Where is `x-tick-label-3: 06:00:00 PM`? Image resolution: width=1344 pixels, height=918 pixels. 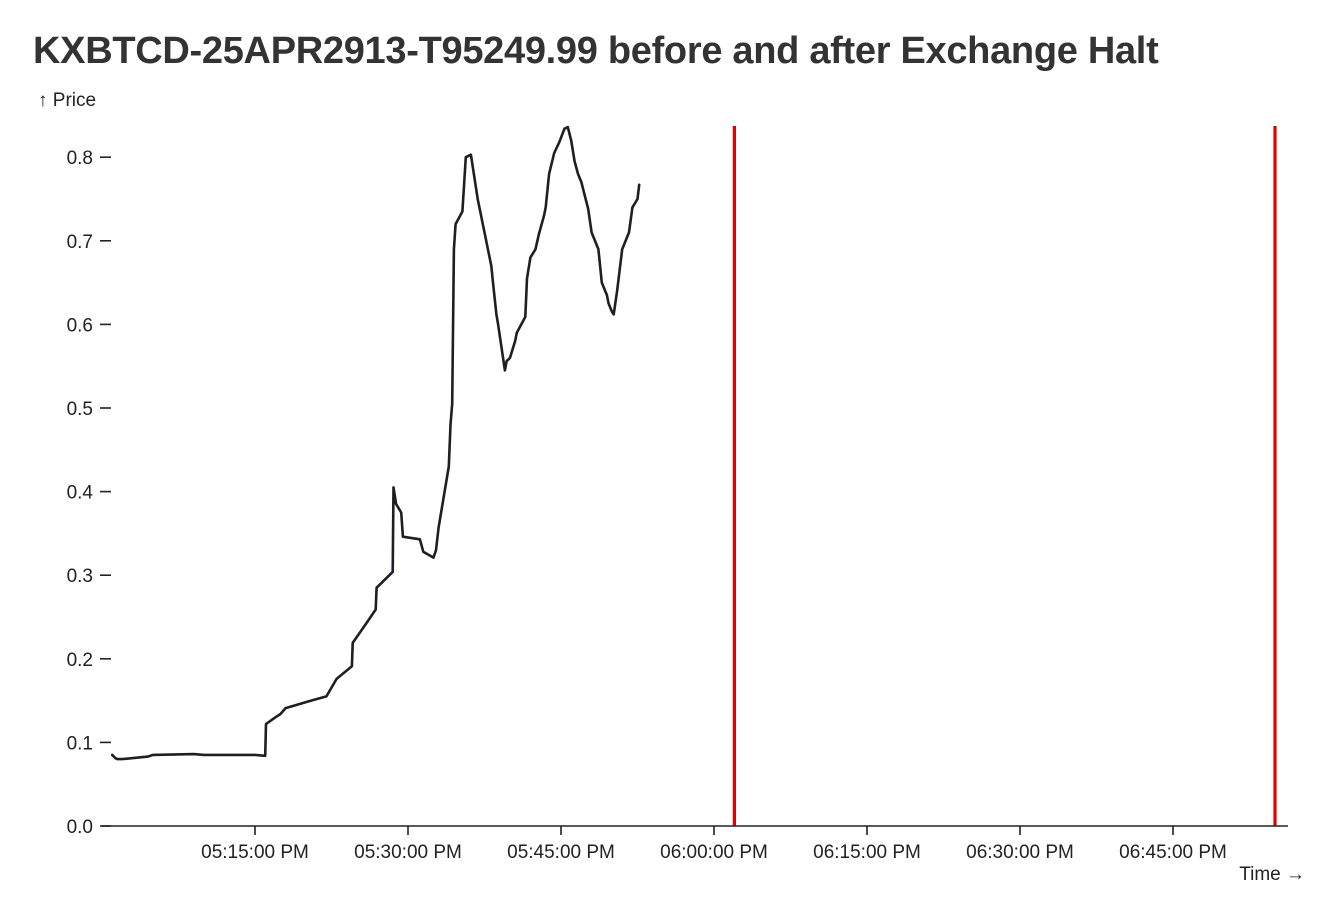 x-tick-label-3: 06:00:00 PM is located at coordinates (714, 852).